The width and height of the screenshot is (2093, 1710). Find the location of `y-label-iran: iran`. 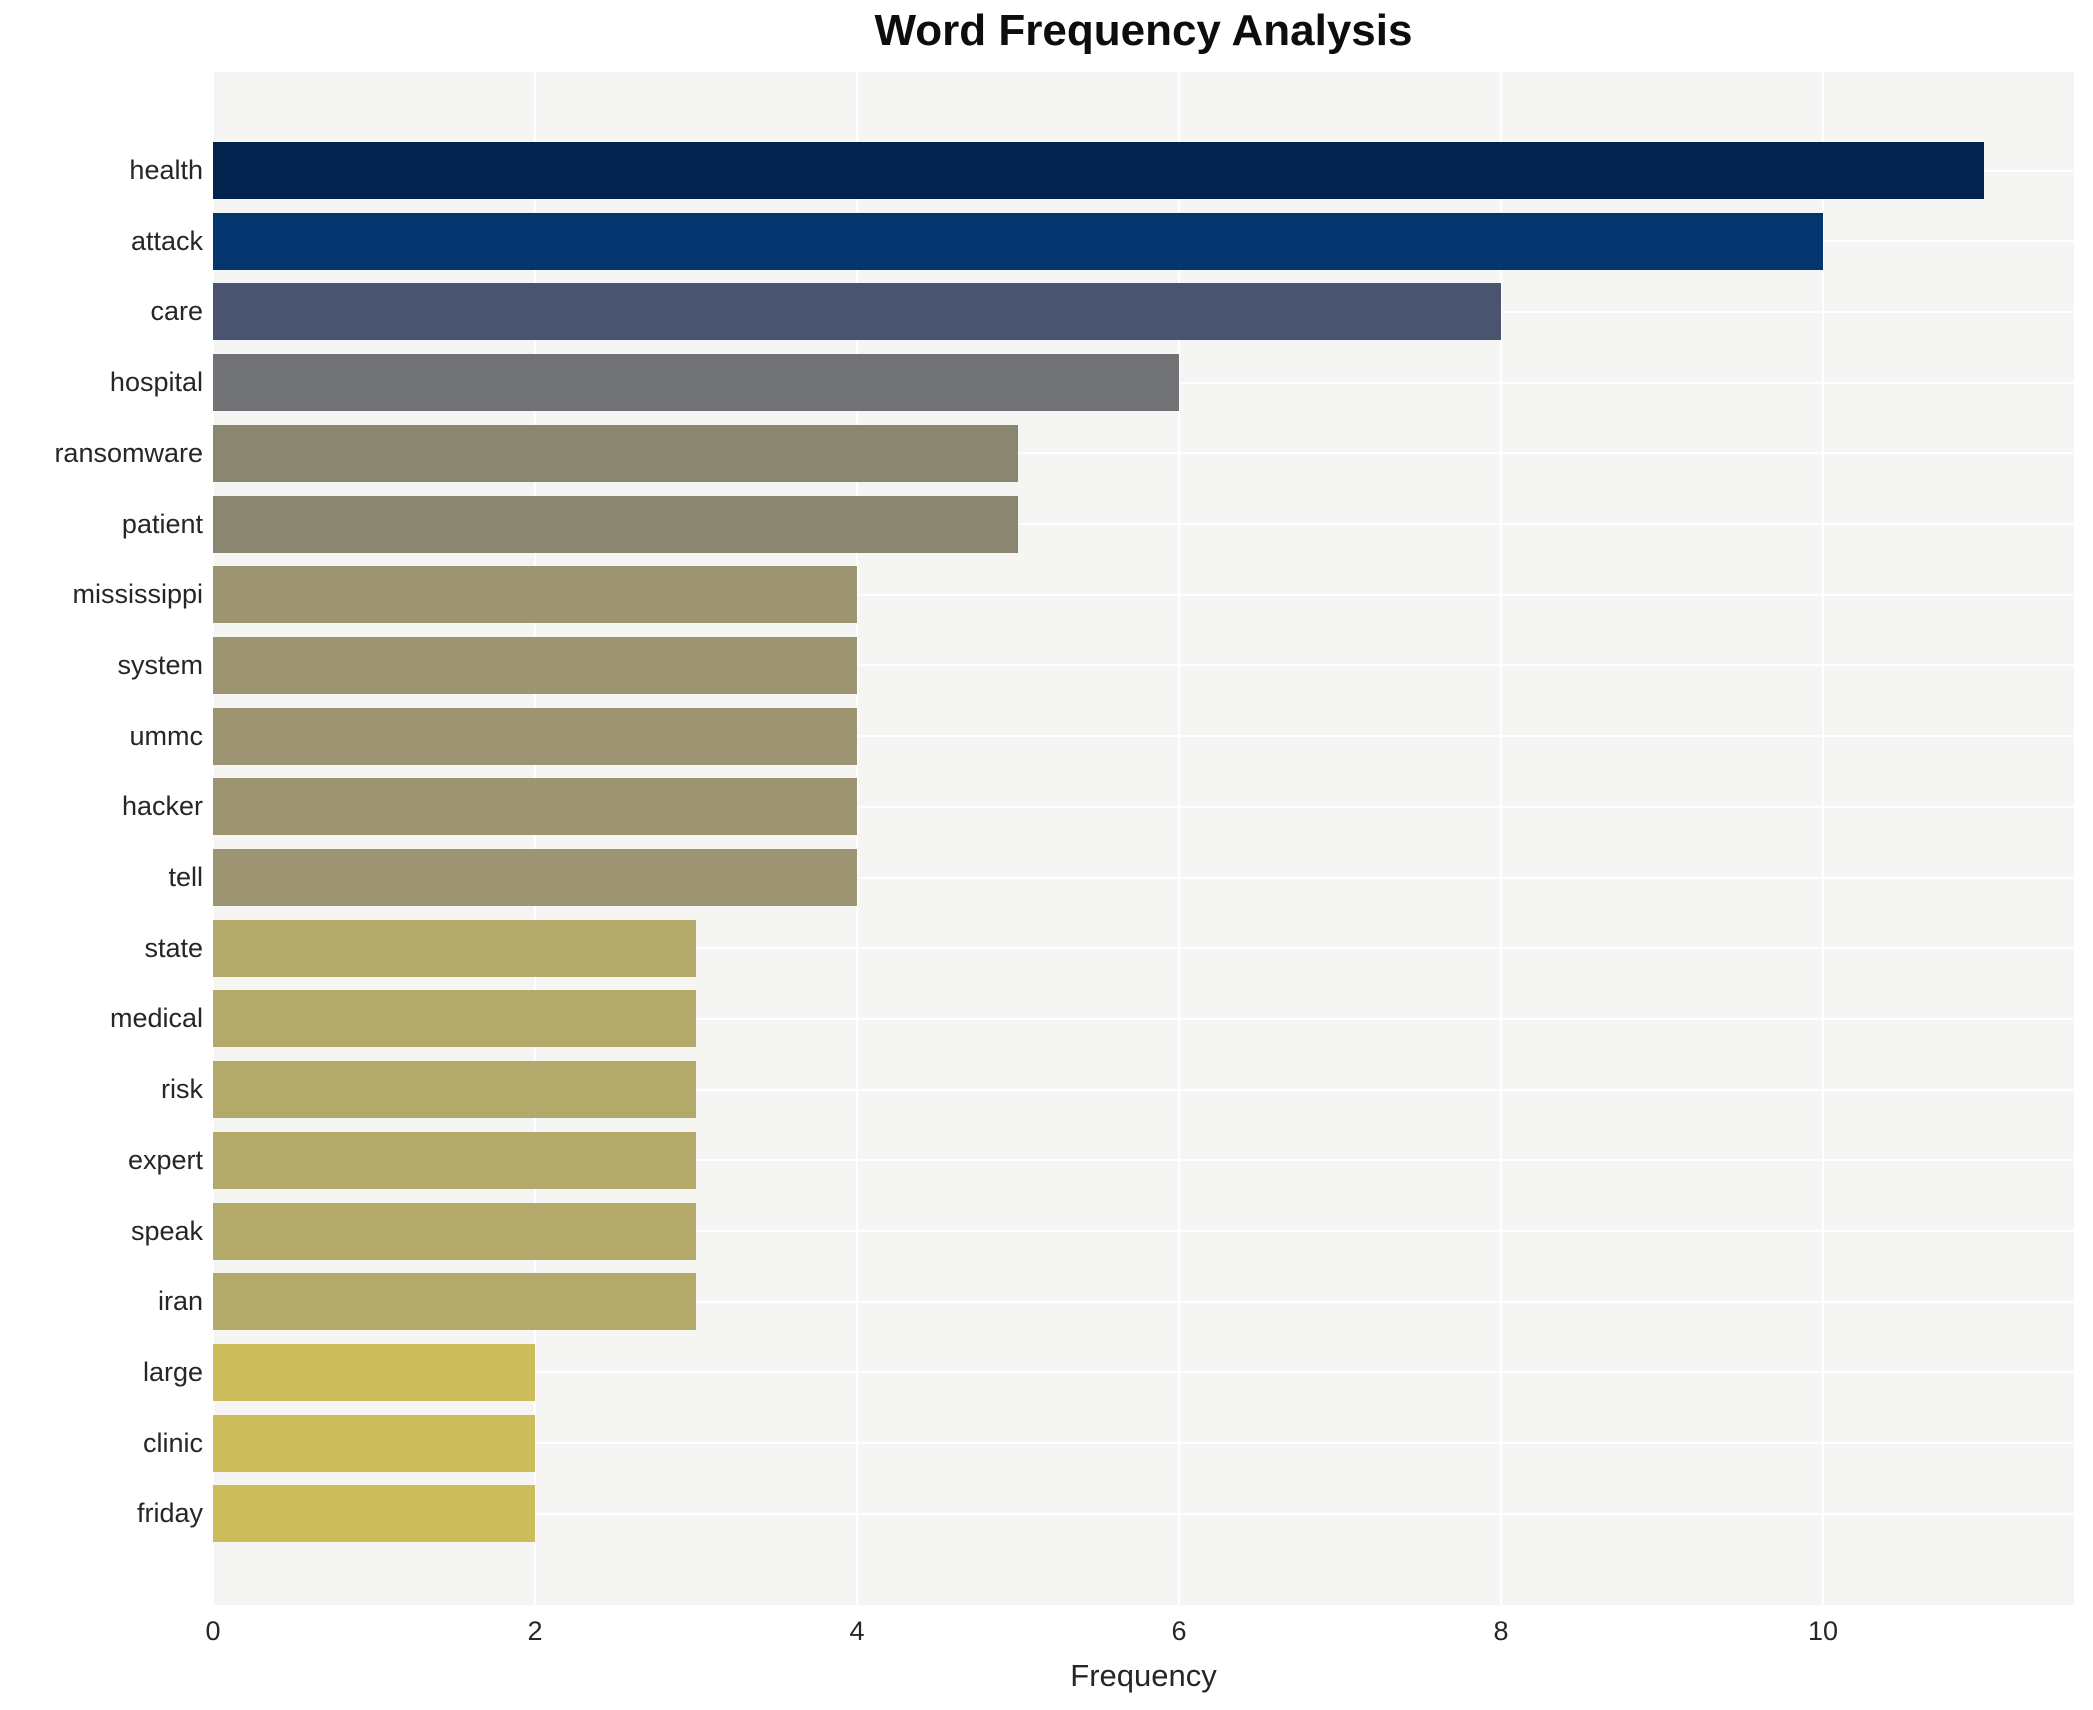

y-label-iran: iran is located at coordinates (180, 1301).